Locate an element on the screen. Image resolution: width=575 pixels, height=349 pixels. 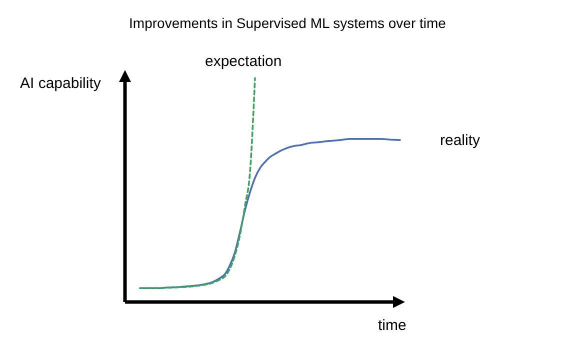
chart-title: Improvements in Supervised ML systems over time is located at coordinates (287, 23).